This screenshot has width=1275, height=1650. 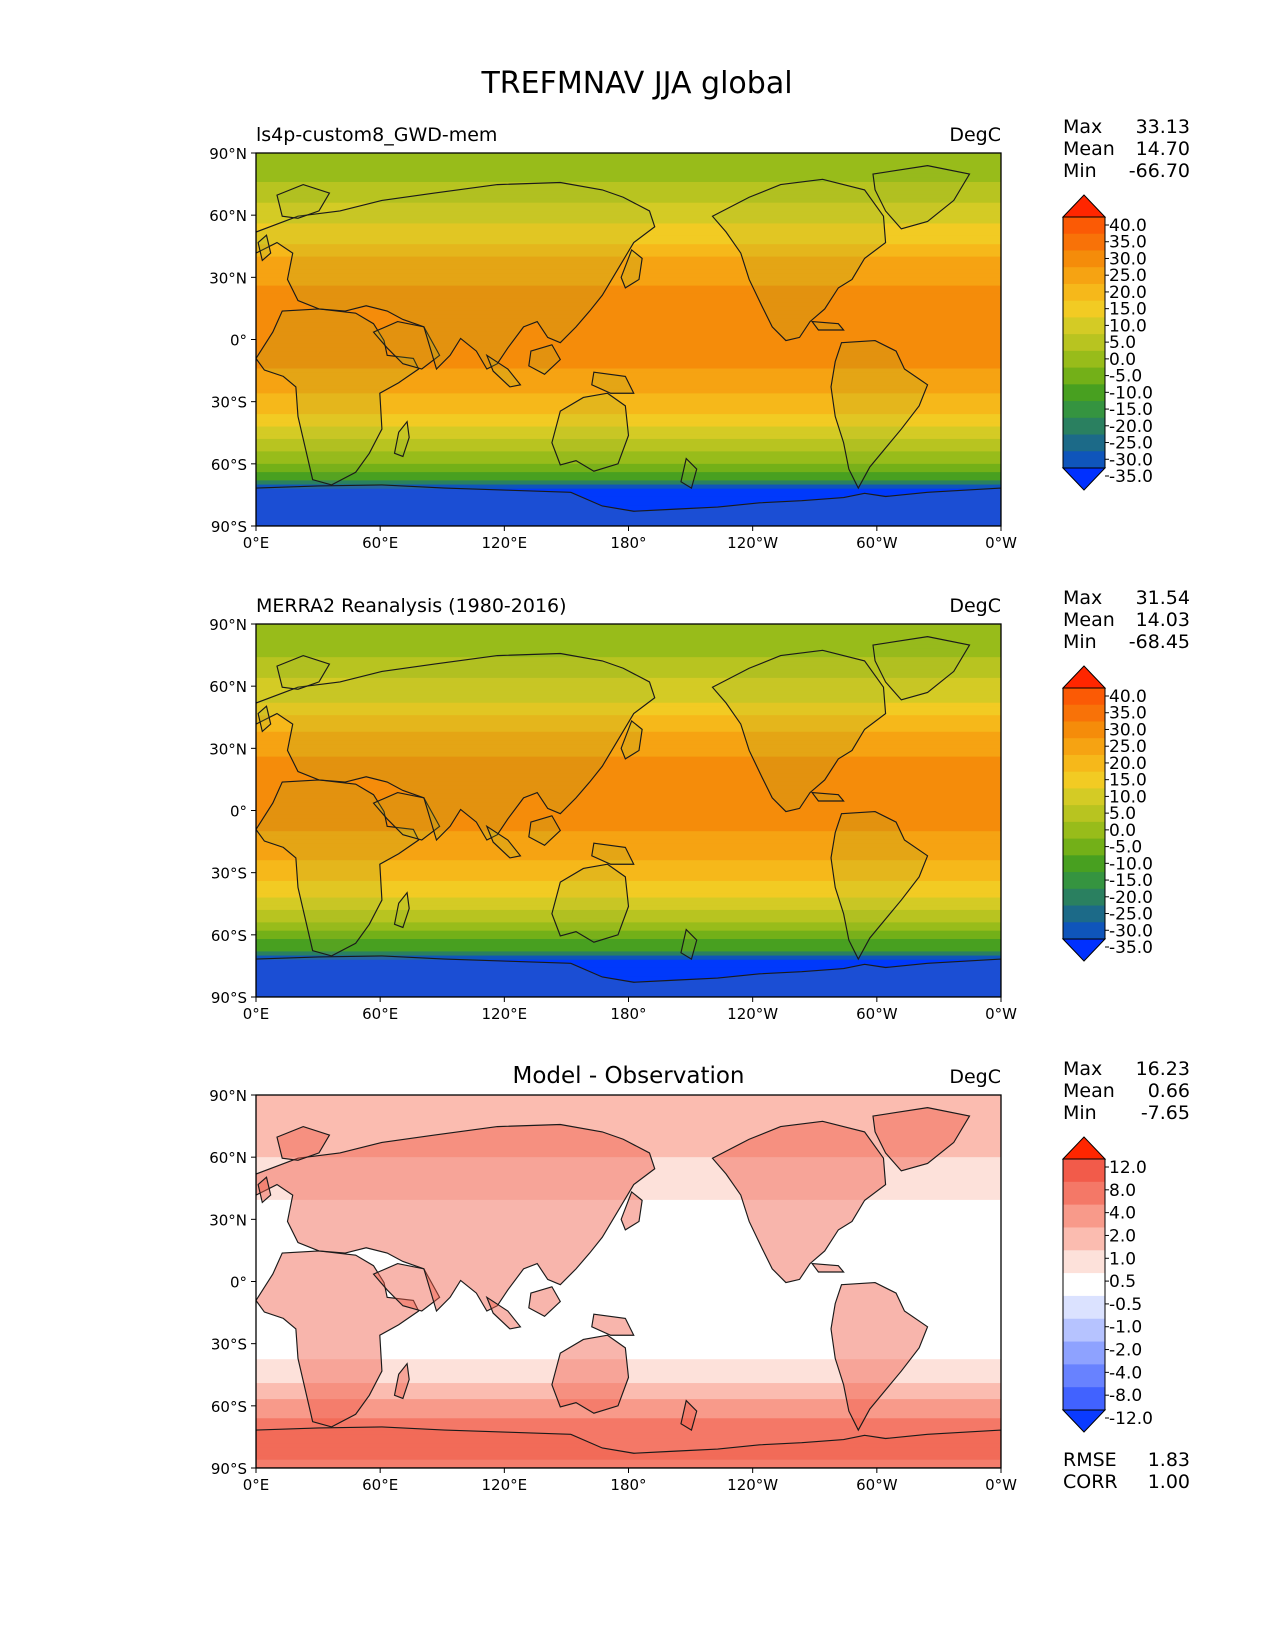 What do you see at coordinates (1084, 950) in the screenshot?
I see `colorbar-under-arrow` at bounding box center [1084, 950].